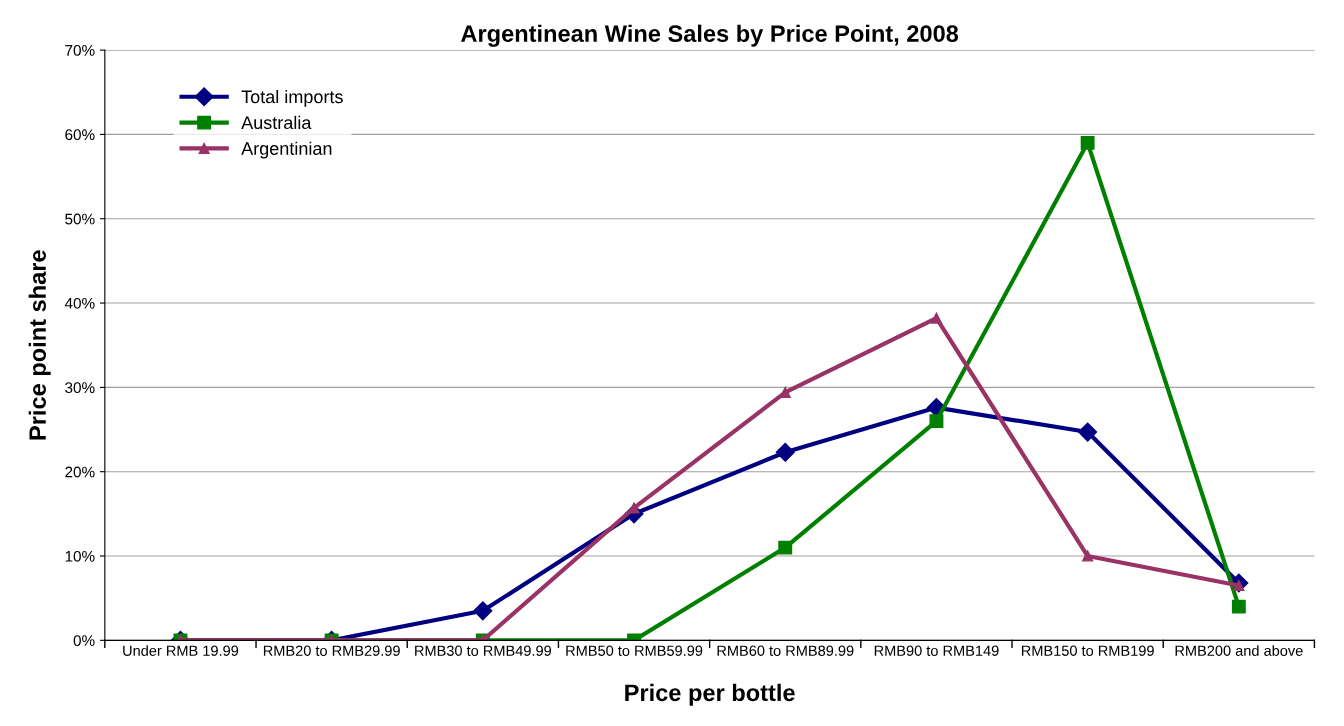 The image size is (1344, 726). What do you see at coordinates (710, 35) in the screenshot?
I see `chart-title: Argentinean Wine Sales by Price Point, 2008` at bounding box center [710, 35].